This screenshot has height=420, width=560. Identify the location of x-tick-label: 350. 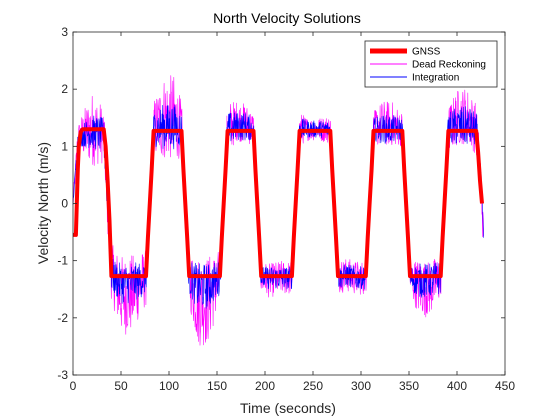
(409, 386).